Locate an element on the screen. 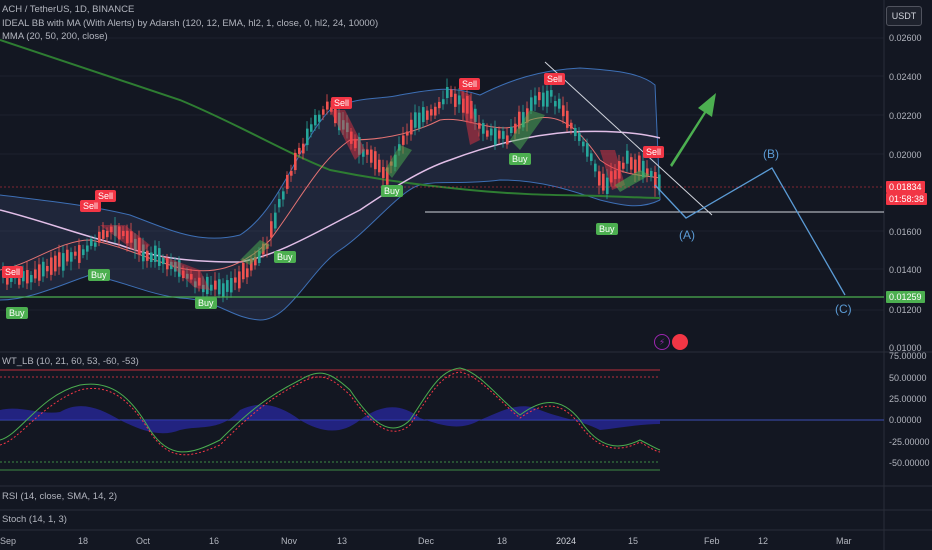 The width and height of the screenshot is (932, 550). countdown-tag: 01:58:38 is located at coordinates (907, 199).